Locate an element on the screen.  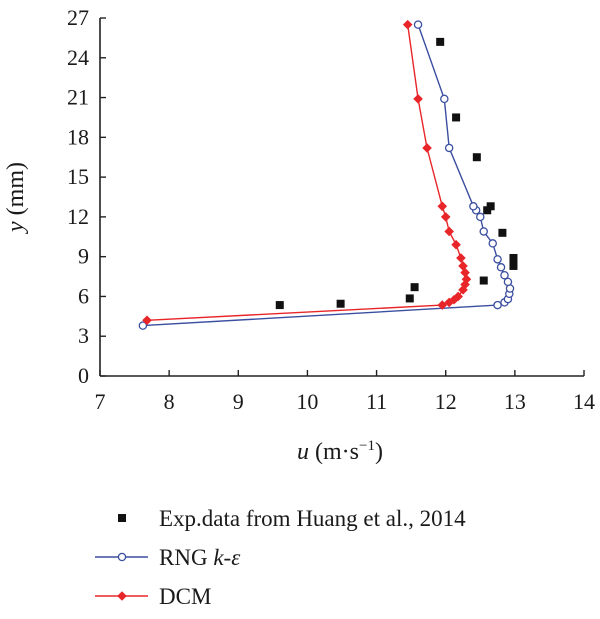
y-axis-title: y (mm) is located at coordinates (16, 198).